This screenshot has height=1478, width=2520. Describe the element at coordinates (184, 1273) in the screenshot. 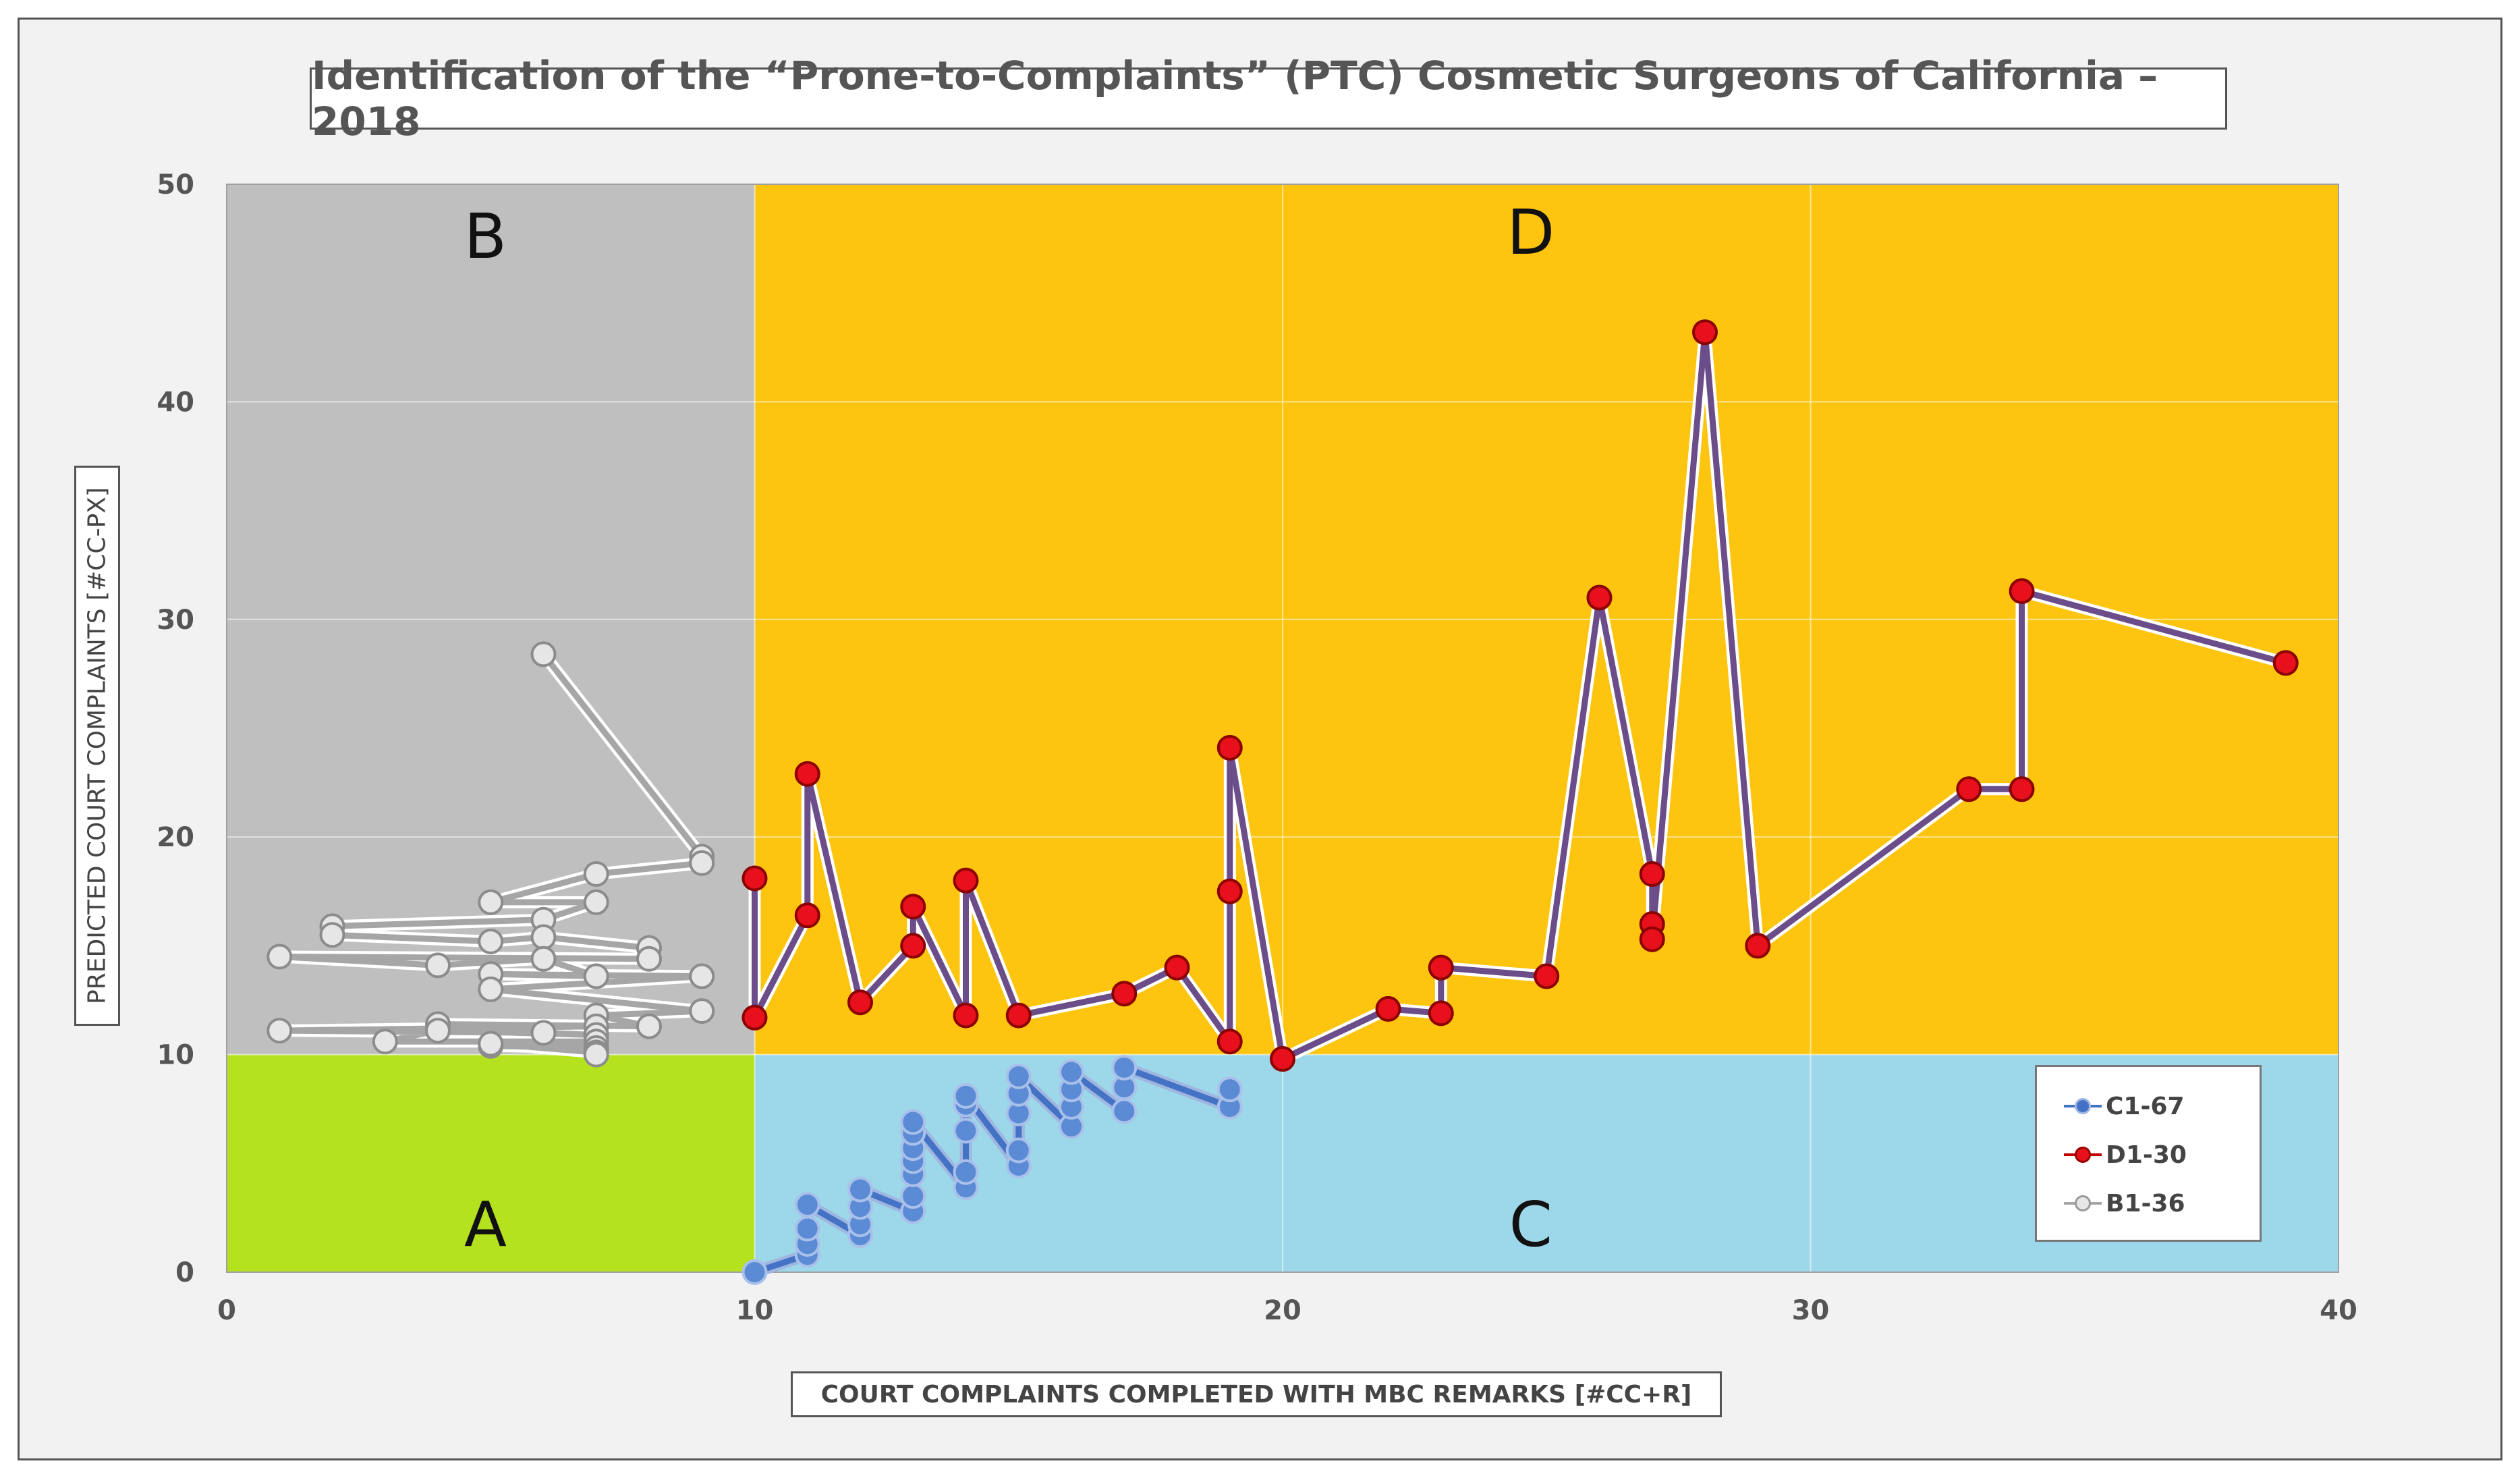

I see `y-tick-label: 0` at that location.